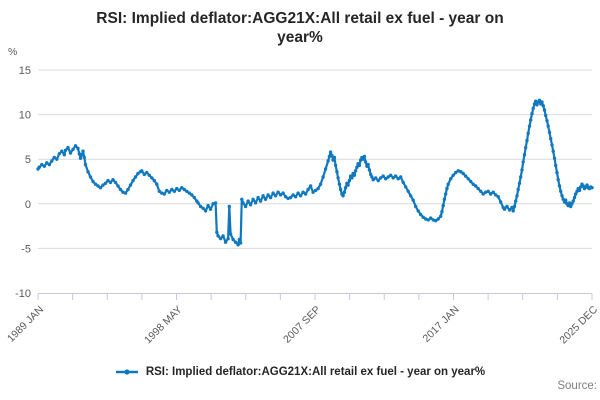 This screenshot has height=400, width=600. I want to click on x-tick-label: 2025 DEC, so click(578, 324).